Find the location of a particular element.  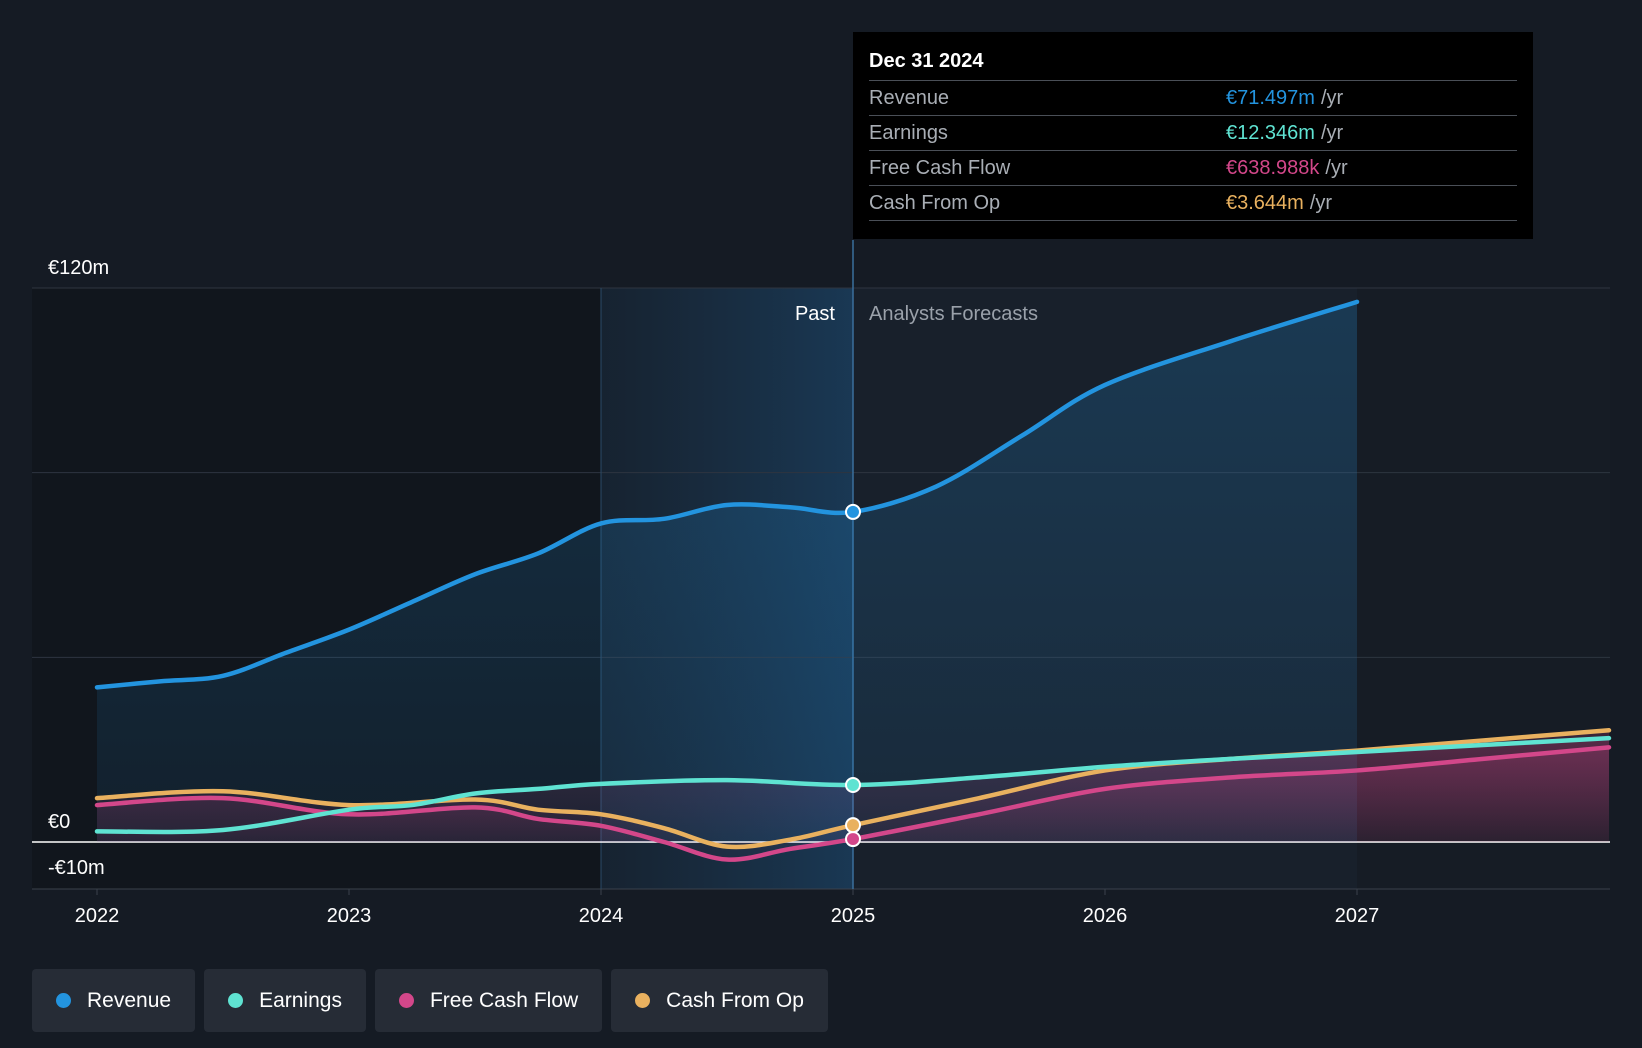

earnings-marker is located at coordinates (853, 785).